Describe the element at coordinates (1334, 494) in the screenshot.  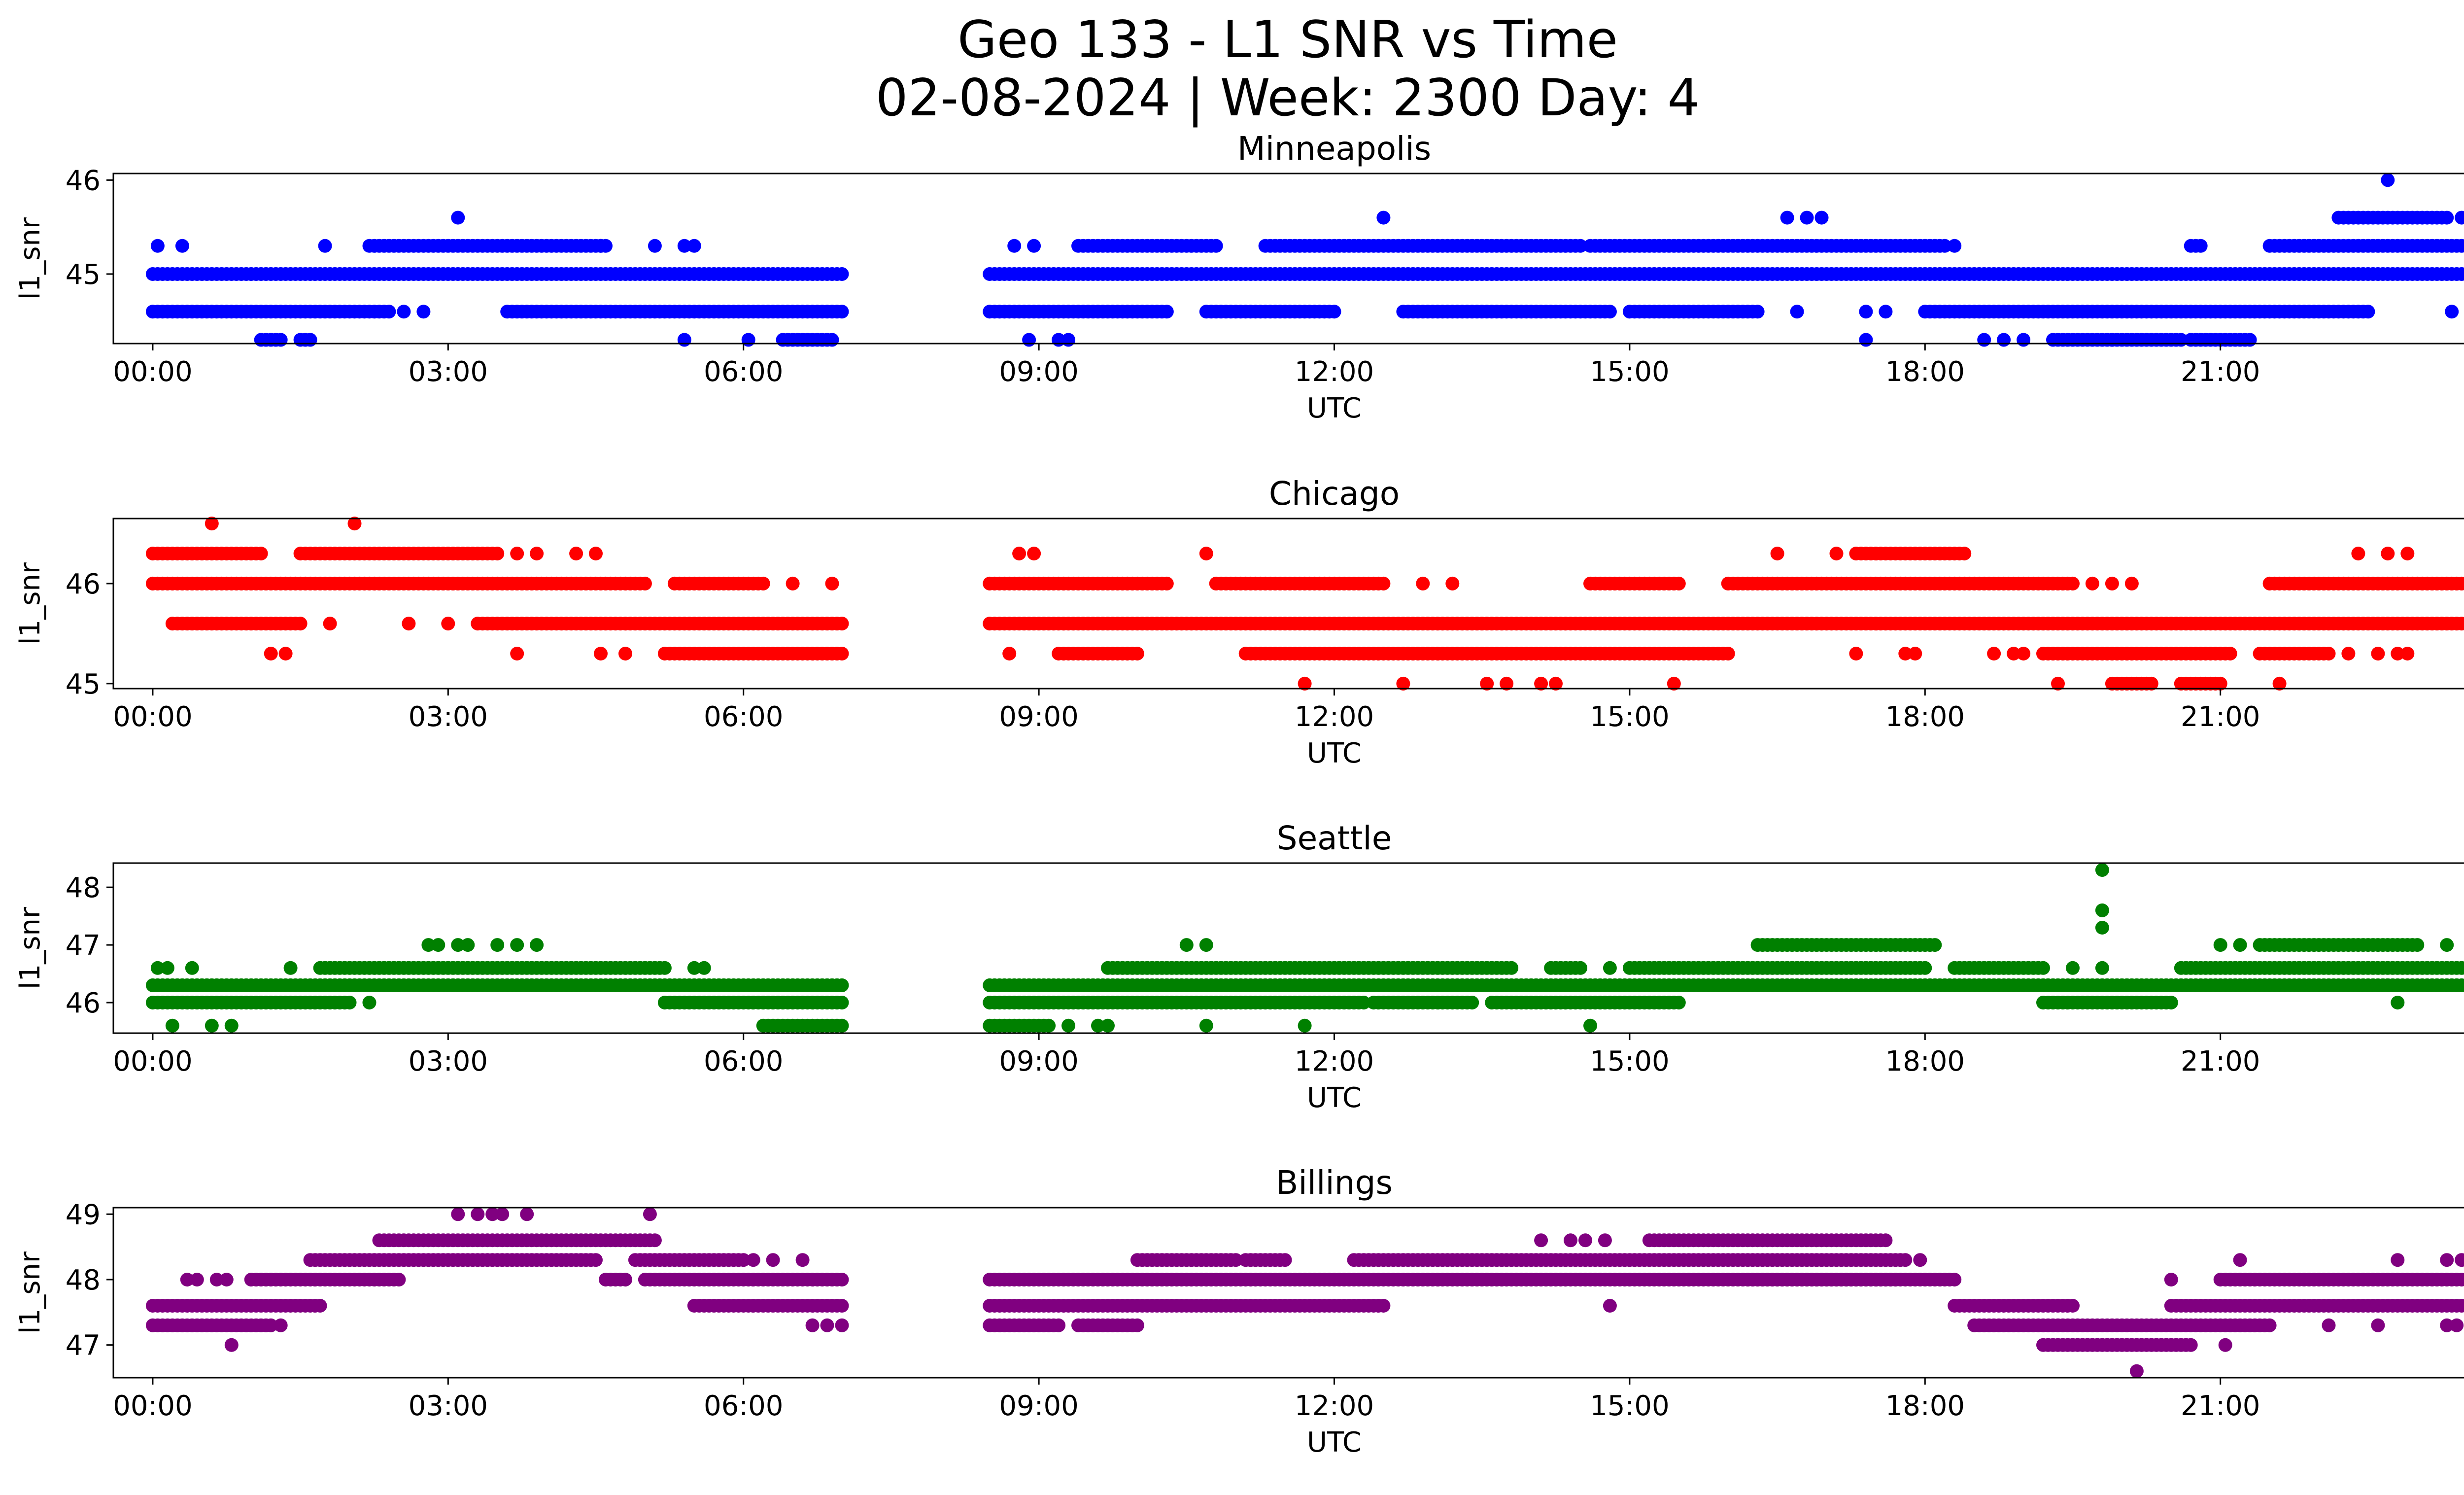
I see `subplot-title: Chicago` at that location.